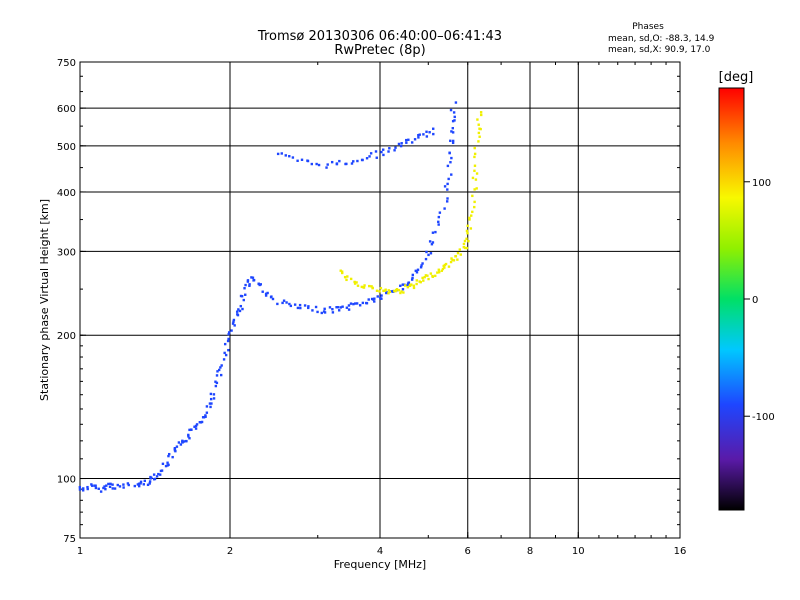  What do you see at coordinates (761, 183) in the screenshot?
I see `colorbar-tick-label: 100` at bounding box center [761, 183].